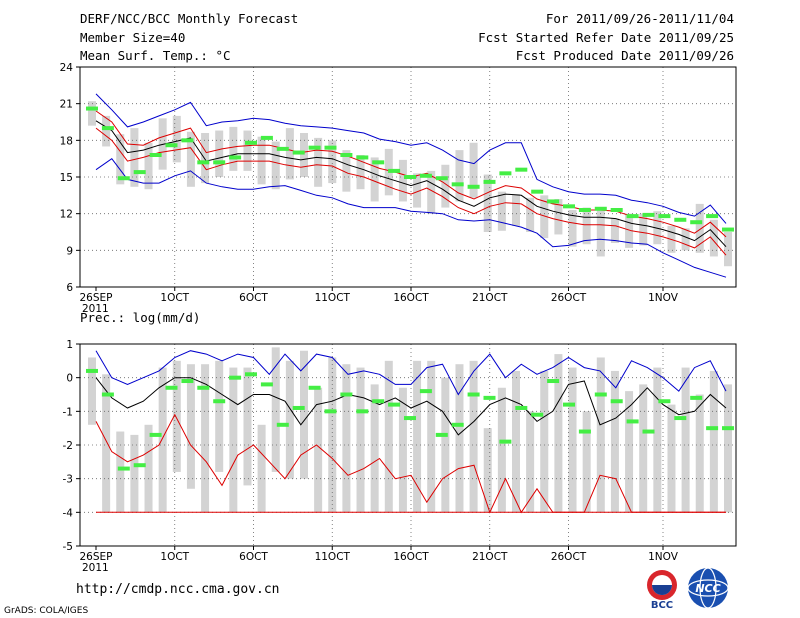 Image resolution: width=800 pixels, height=618 pixels. Describe the element at coordinates (569, 557) in the screenshot. I see `precip-xtick-label: 26OCT` at that location.